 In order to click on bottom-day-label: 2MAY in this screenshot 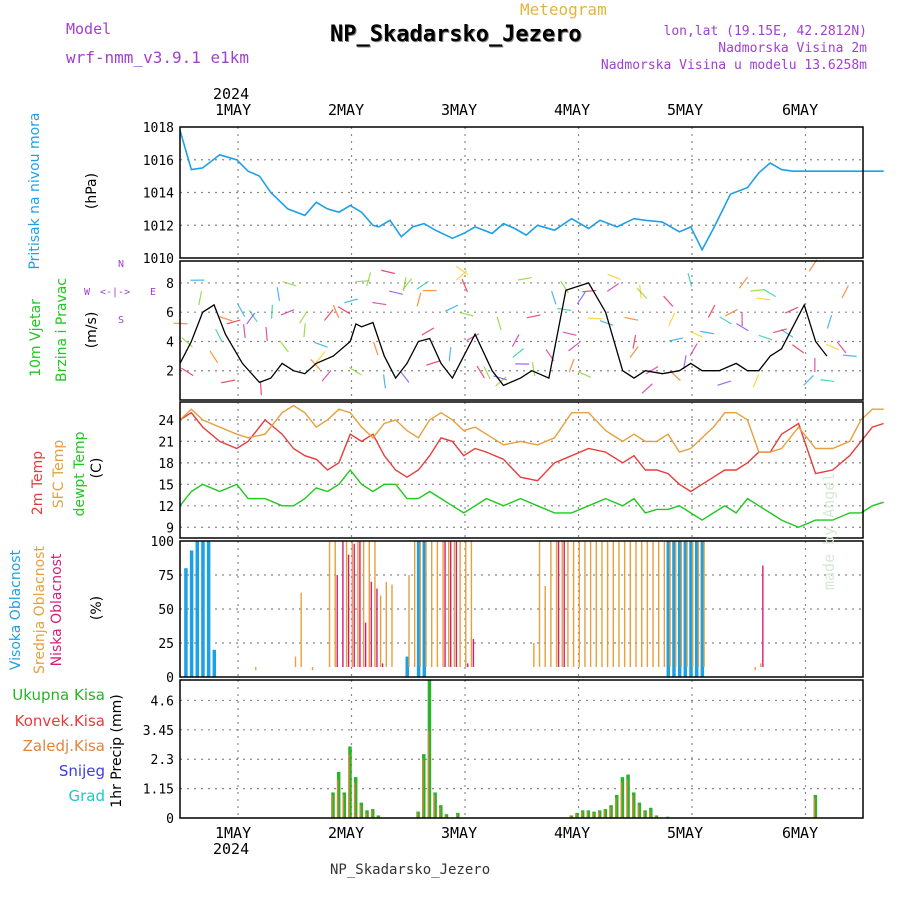, I will do `click(346, 833)`.